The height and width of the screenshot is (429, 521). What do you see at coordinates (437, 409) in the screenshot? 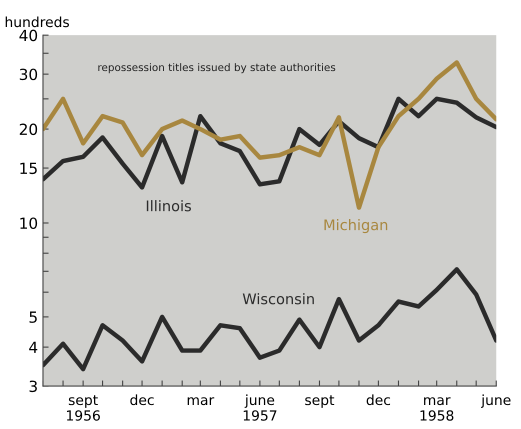
I see `x-tick-label: mar 1958` at bounding box center [437, 409].